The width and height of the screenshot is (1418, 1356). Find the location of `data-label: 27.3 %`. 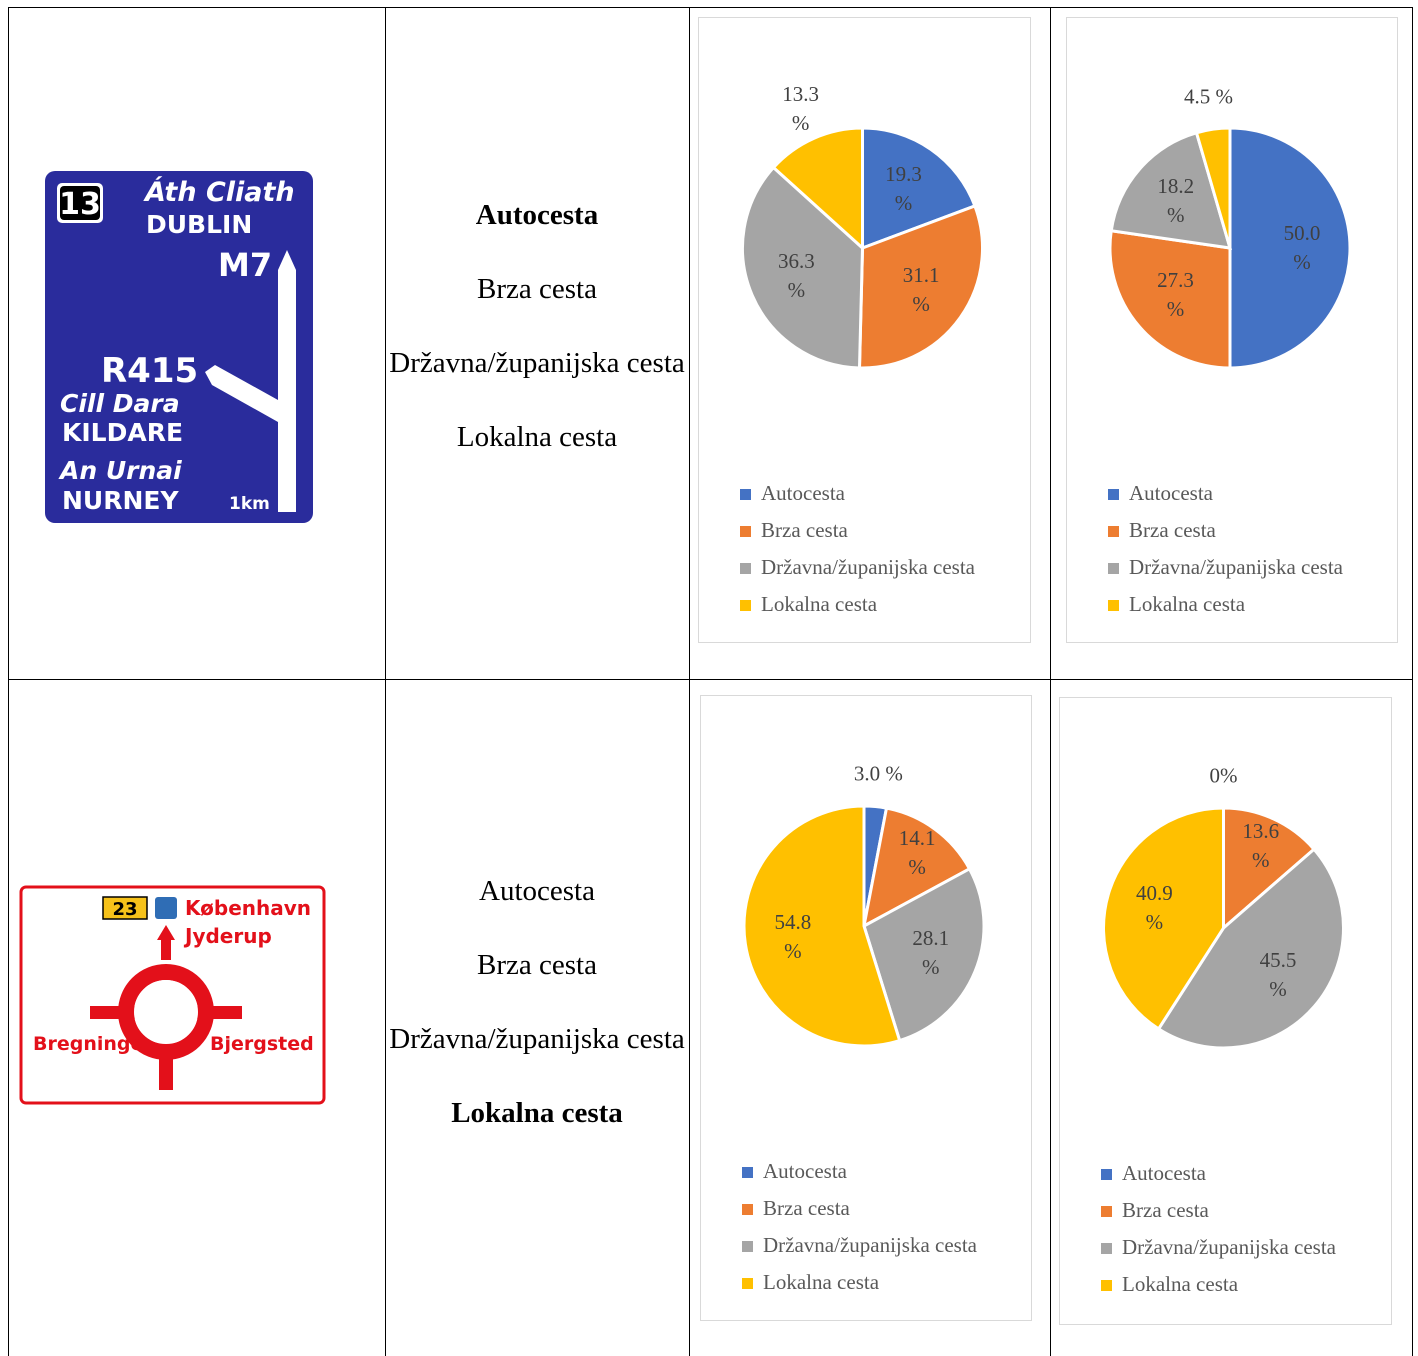

data-label: 27.3 % is located at coordinates (1175, 295).